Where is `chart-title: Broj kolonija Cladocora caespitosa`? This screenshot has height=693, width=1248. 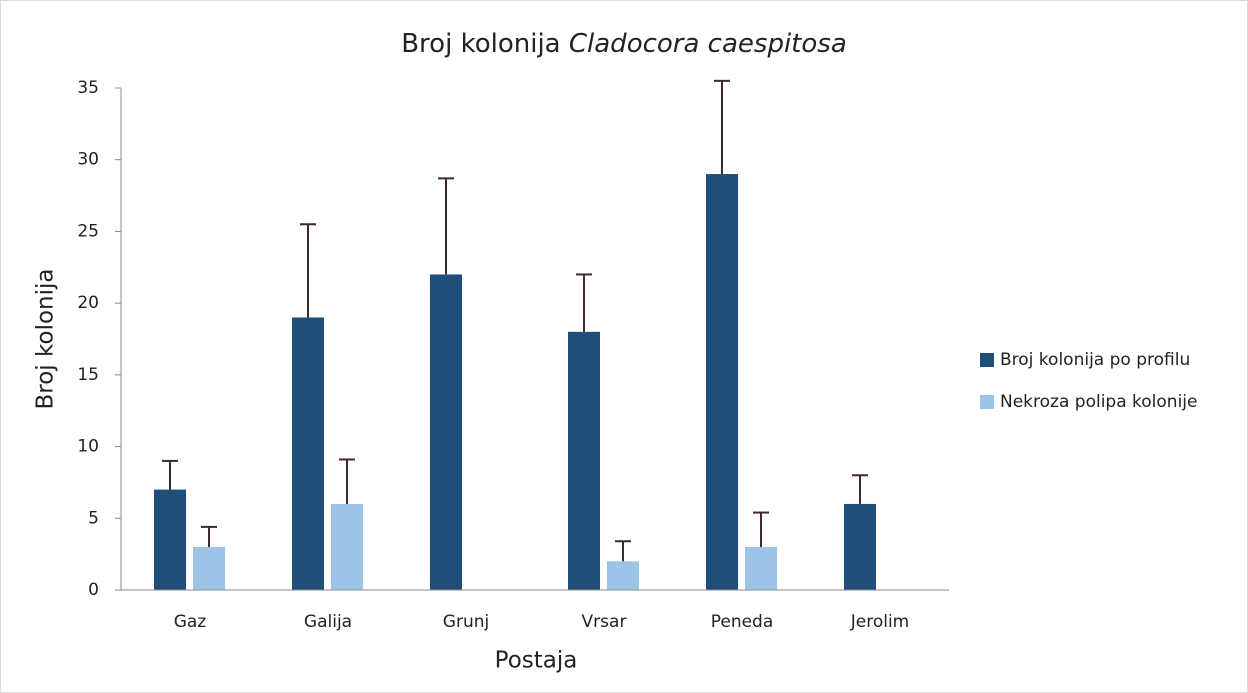 chart-title: Broj kolonija Cladocora caespitosa is located at coordinates (624, 44).